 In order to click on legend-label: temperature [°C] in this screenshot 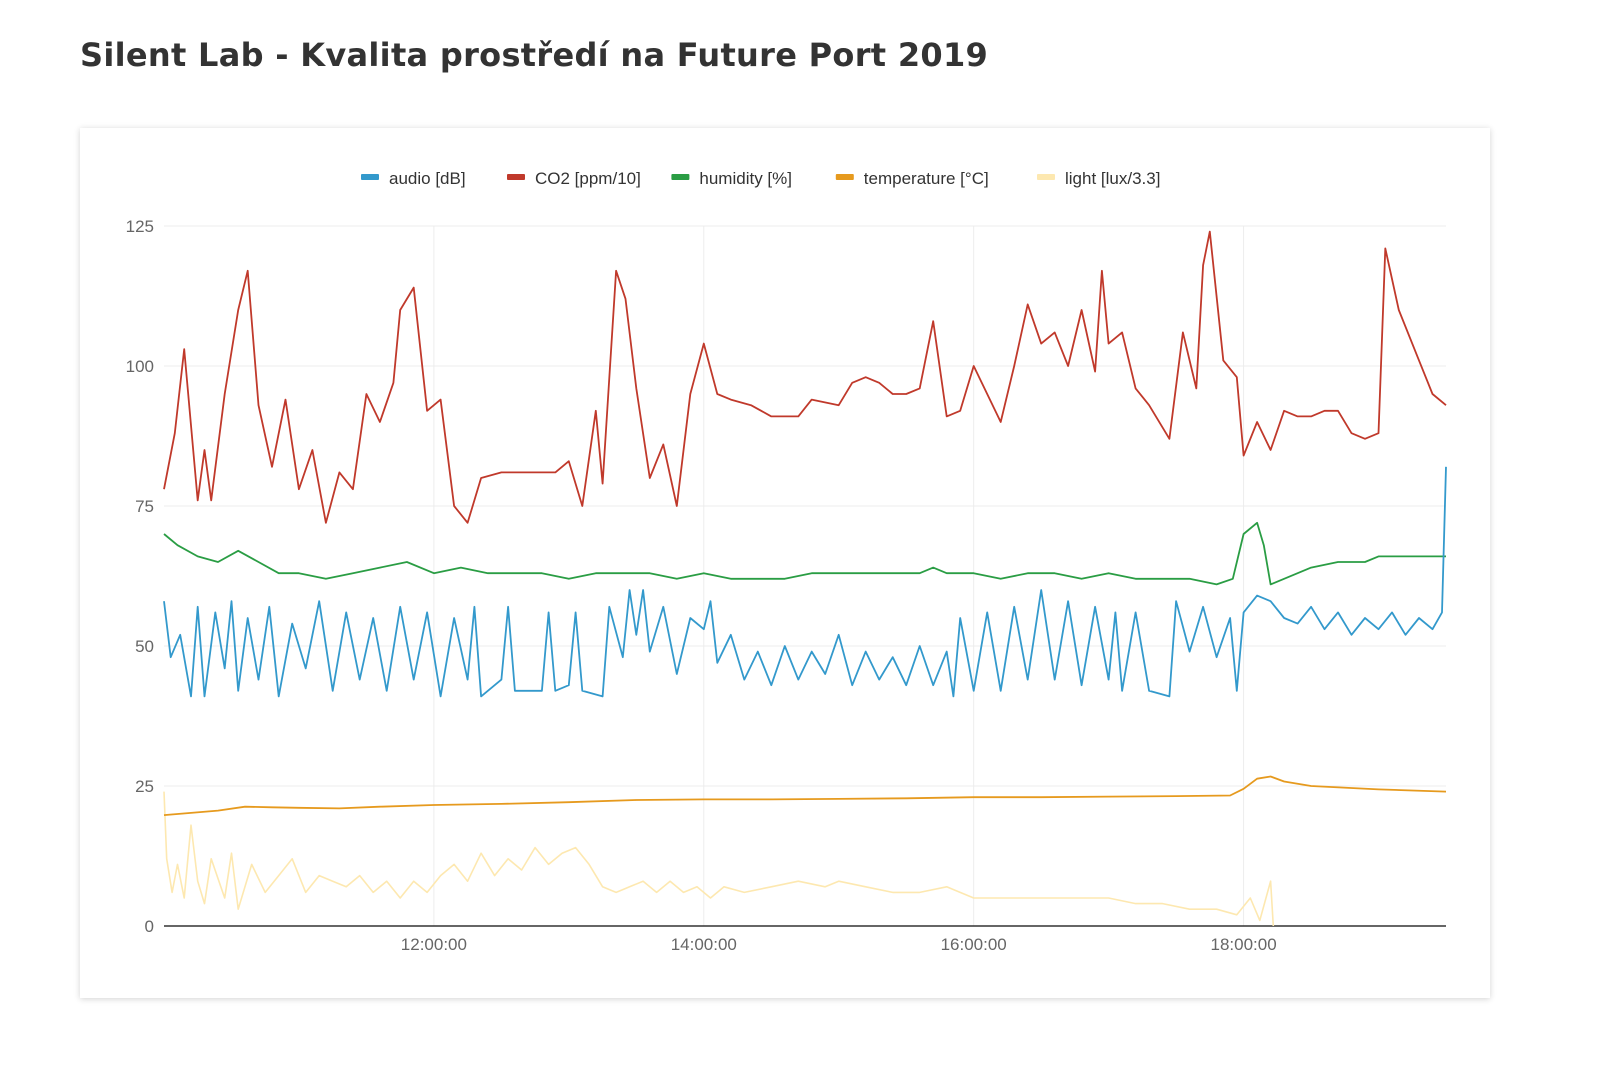, I will do `click(926, 178)`.